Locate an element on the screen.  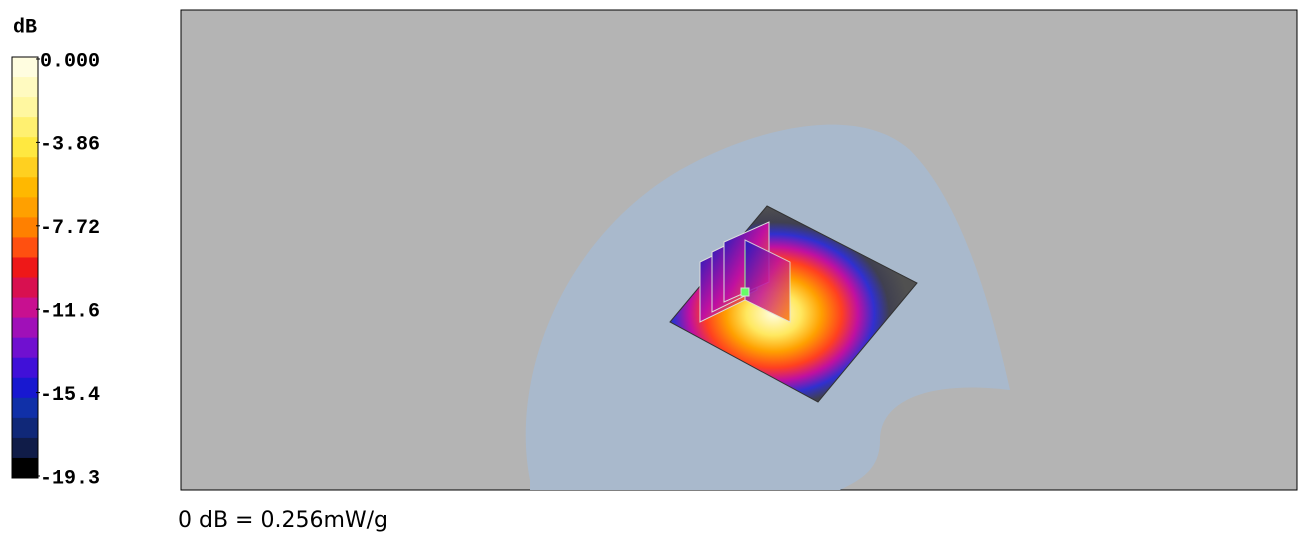
colorbar-frame is located at coordinates (25, 267).